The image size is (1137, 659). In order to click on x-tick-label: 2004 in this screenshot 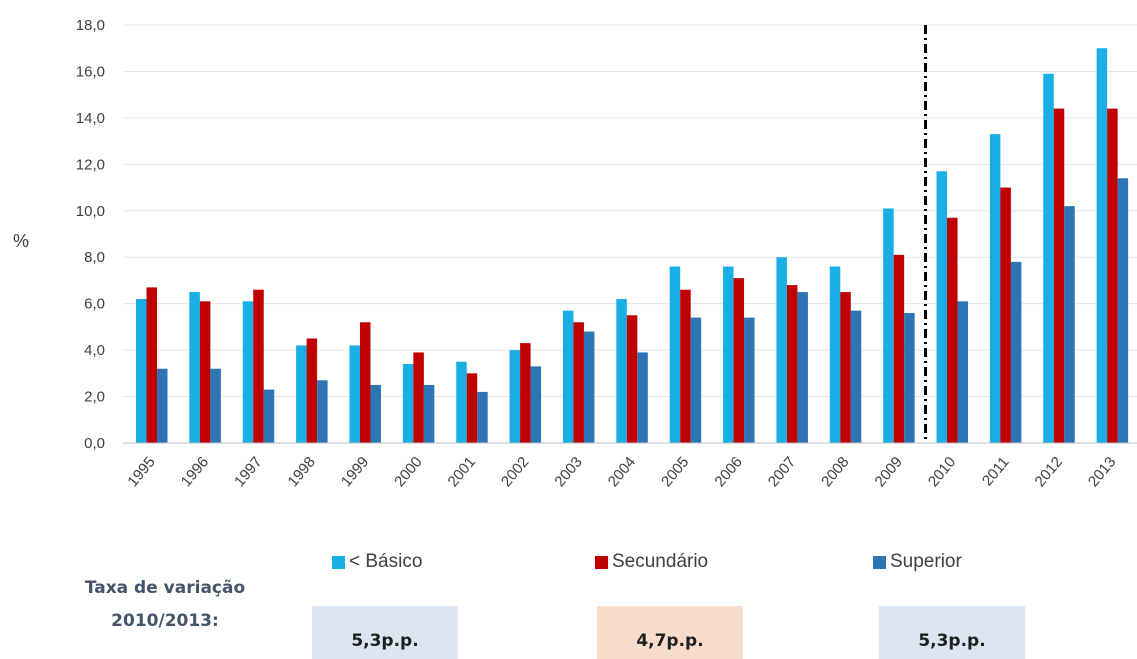, I will do `click(622, 472)`.